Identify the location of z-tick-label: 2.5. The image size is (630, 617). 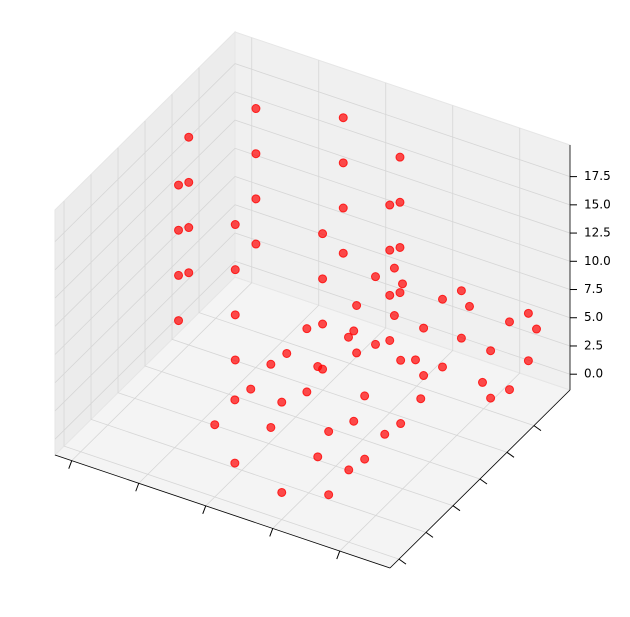
(593, 345).